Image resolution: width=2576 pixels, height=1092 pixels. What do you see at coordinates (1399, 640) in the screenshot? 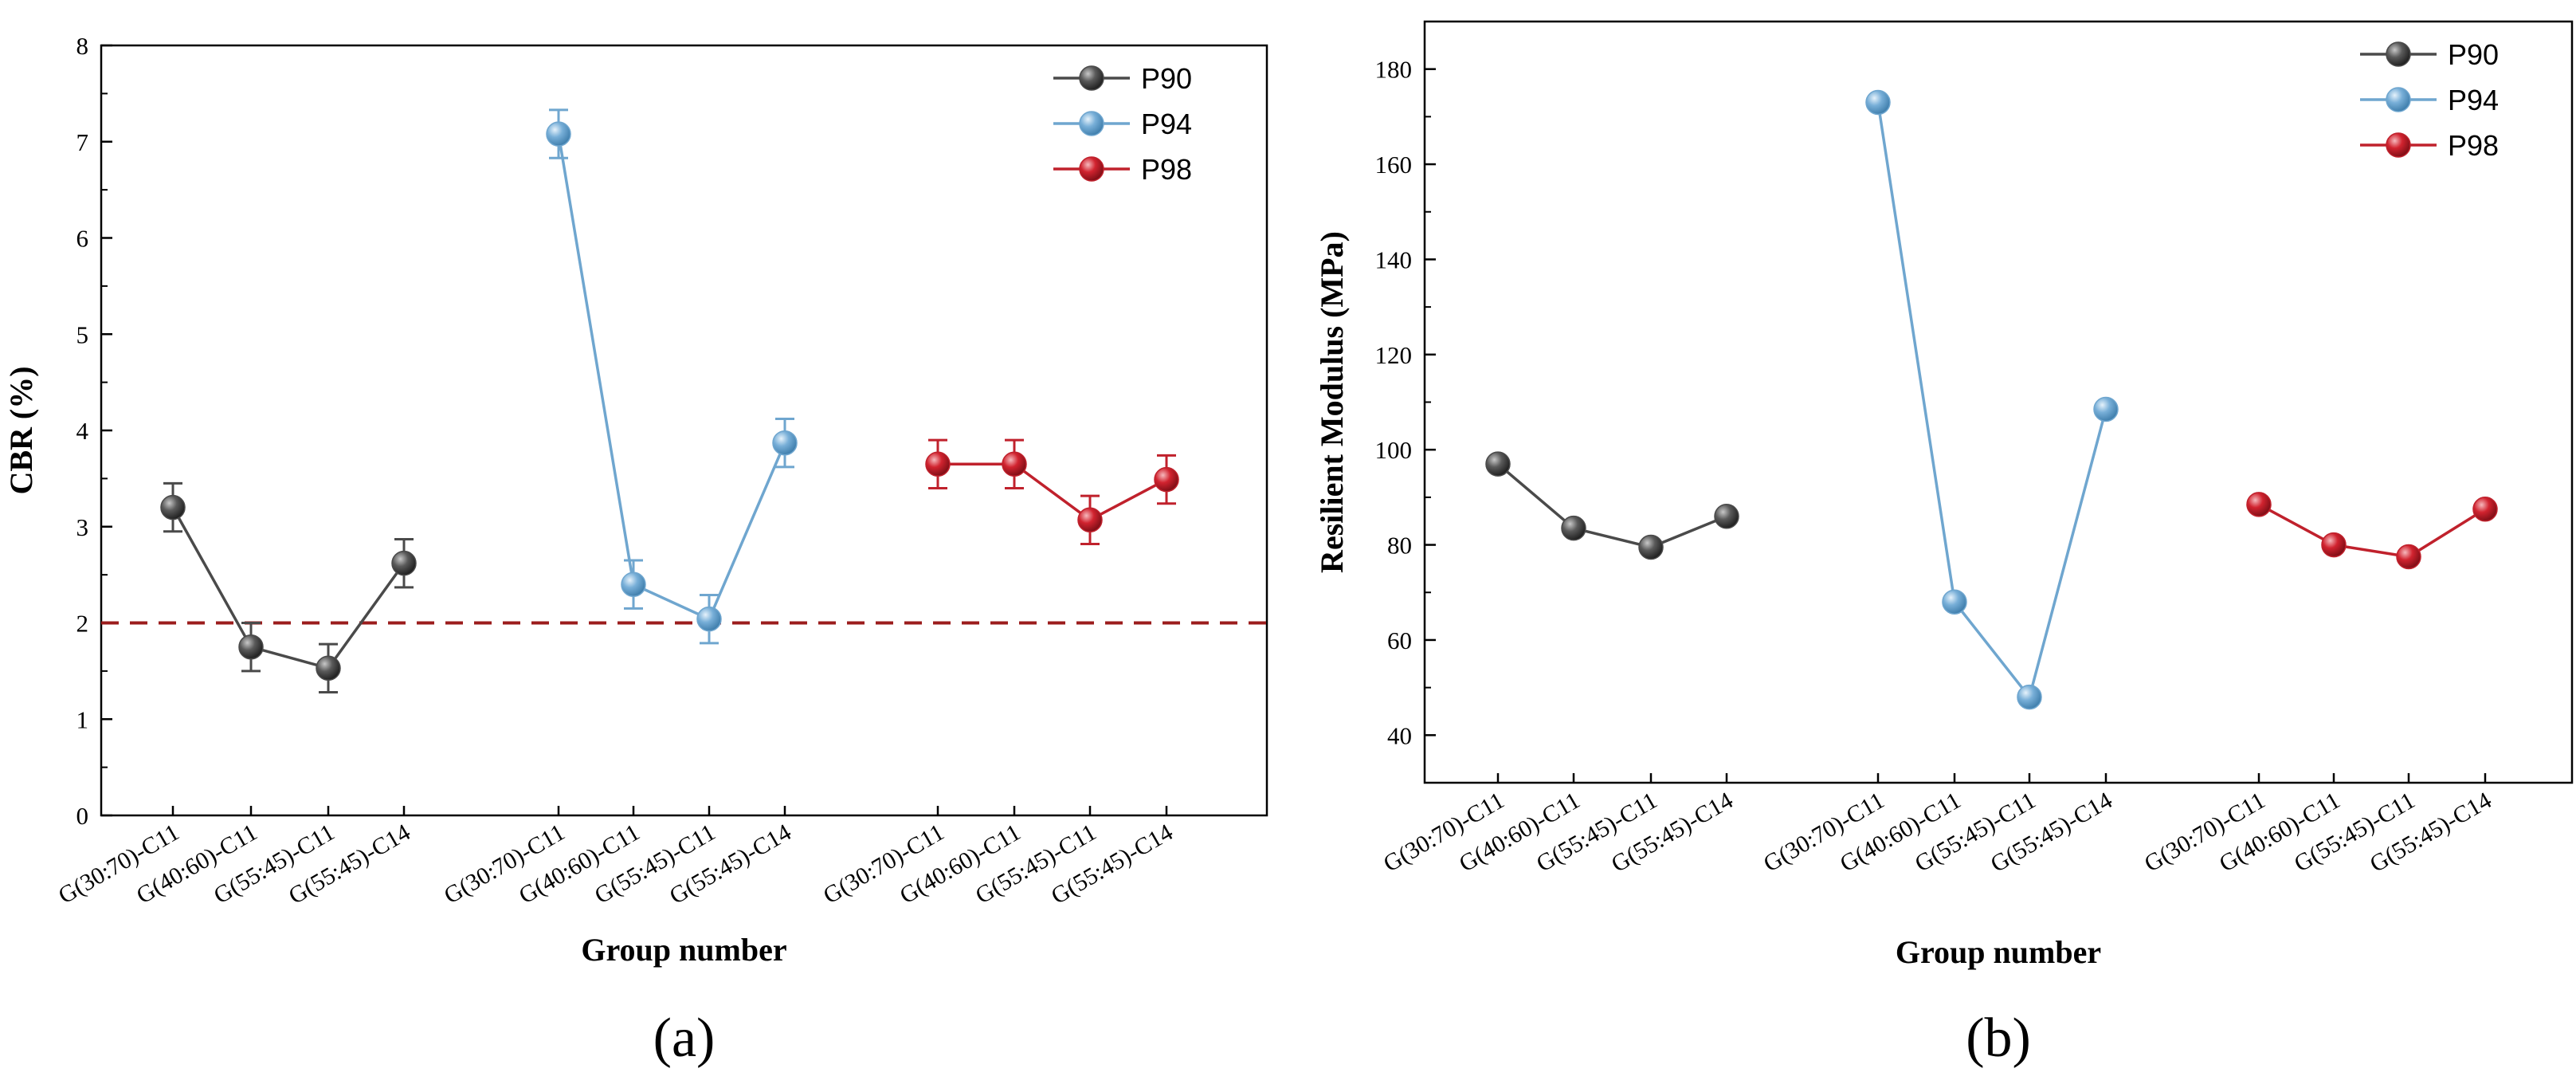
I see `y-tick-label: 60` at bounding box center [1399, 640].